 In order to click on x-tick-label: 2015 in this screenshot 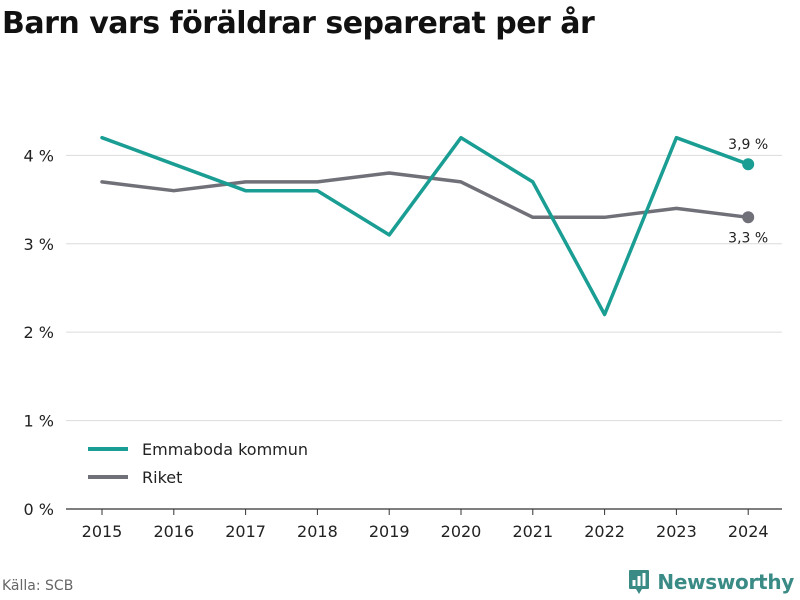, I will do `click(102, 531)`.